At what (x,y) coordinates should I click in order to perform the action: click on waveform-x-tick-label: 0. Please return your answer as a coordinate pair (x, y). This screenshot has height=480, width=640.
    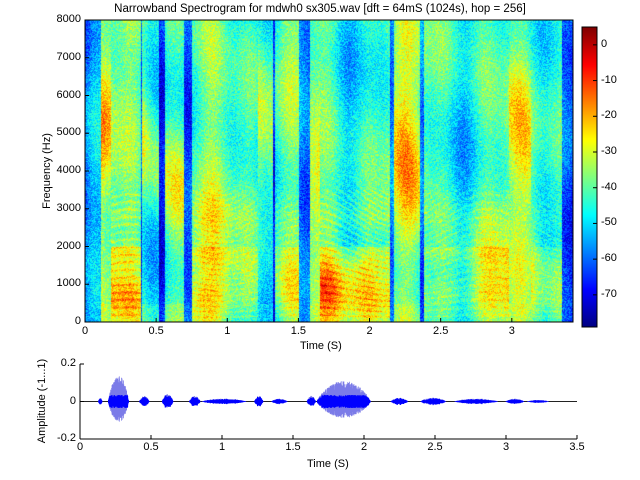
    Looking at the image, I should click on (80, 447).